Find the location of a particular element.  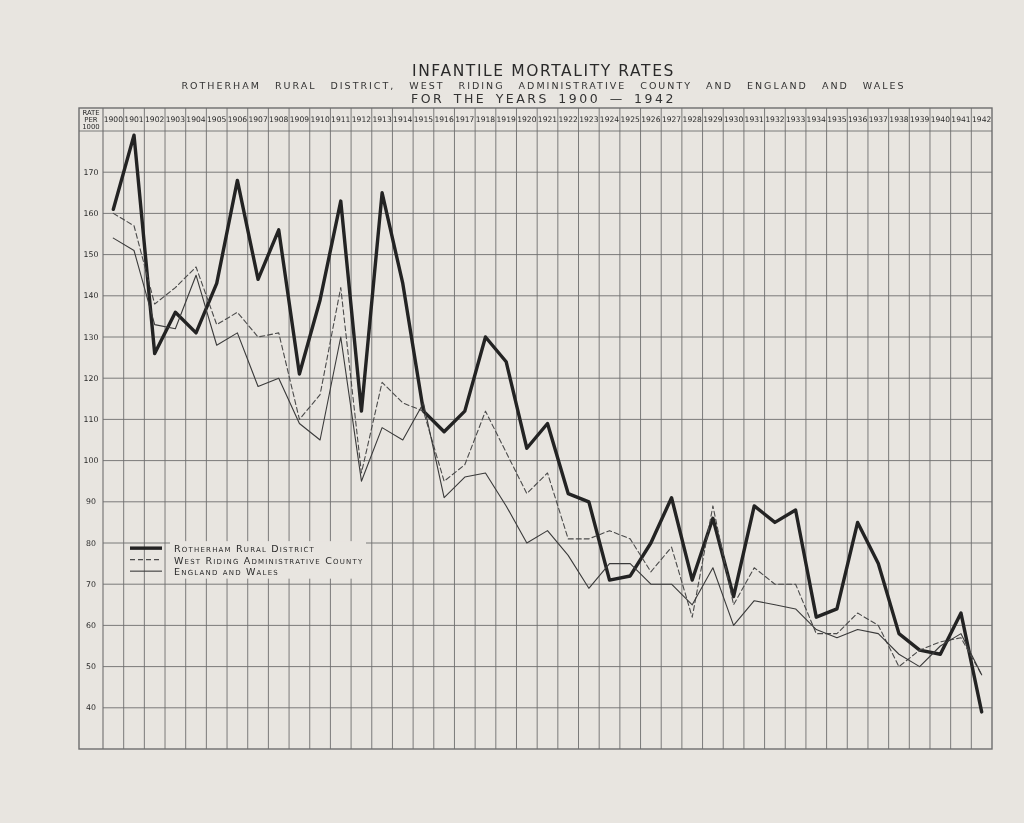

legend-label: England and Wales is located at coordinates (226, 571).